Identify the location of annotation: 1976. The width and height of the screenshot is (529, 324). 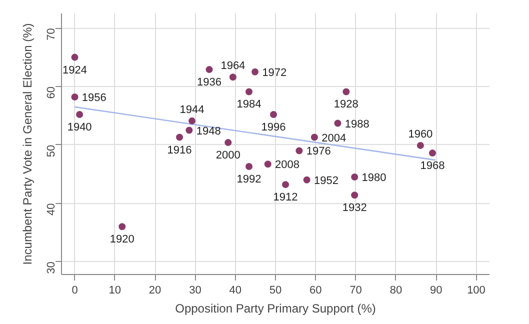
(318, 152).